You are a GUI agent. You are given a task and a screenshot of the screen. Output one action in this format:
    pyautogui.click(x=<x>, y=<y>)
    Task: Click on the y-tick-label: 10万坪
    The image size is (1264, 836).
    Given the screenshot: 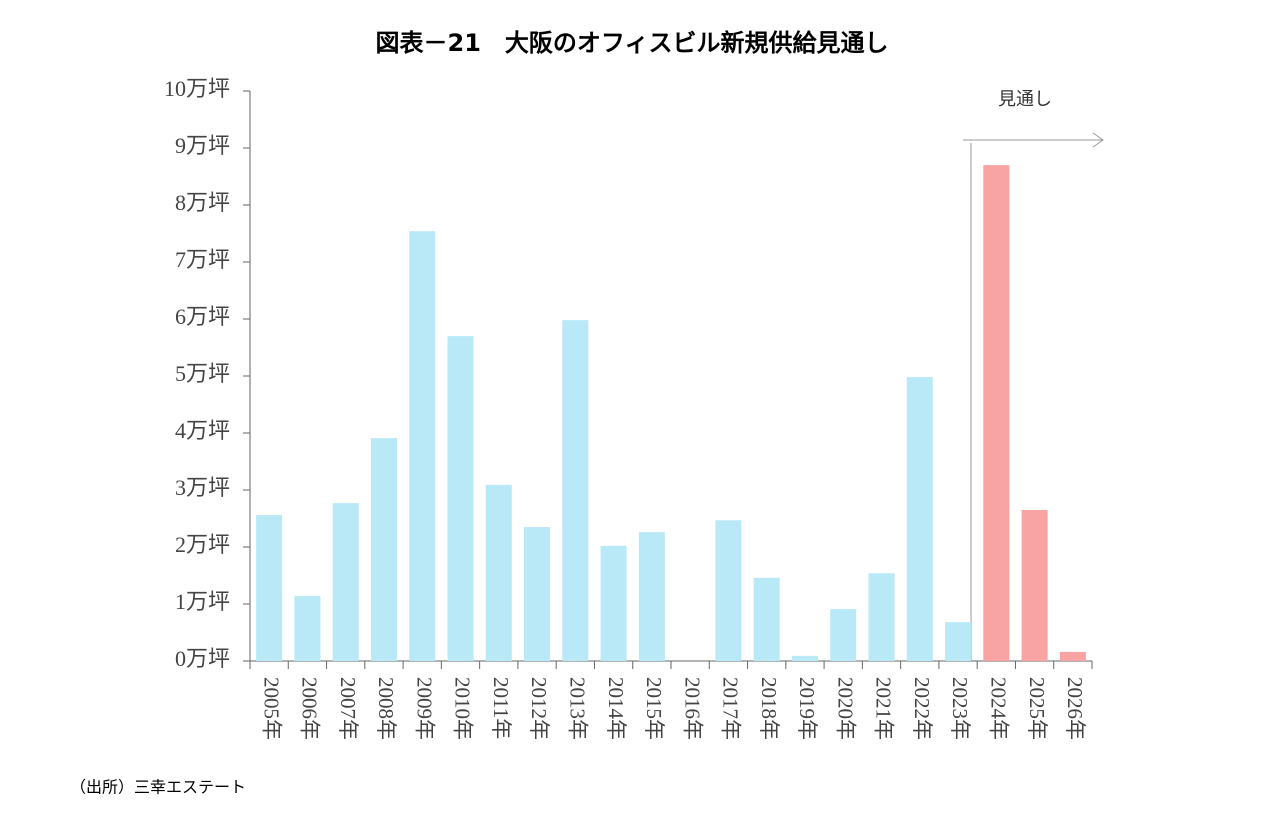 What is the action you would take?
    pyautogui.click(x=197, y=88)
    